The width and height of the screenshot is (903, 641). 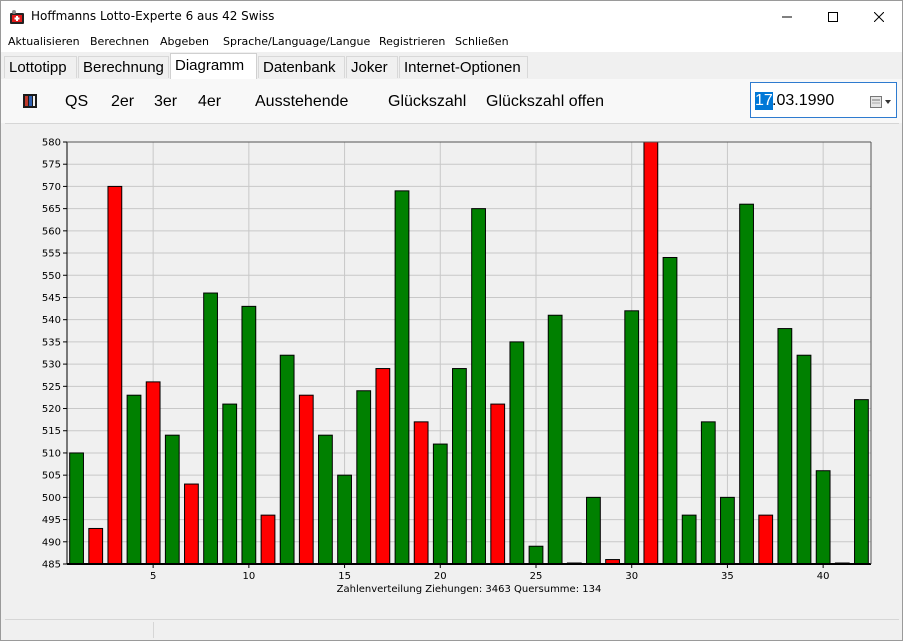 I want to click on window-title: Hoffmanns Lotto-Experte 6 aus 42 Swiss, so click(x=153, y=16).